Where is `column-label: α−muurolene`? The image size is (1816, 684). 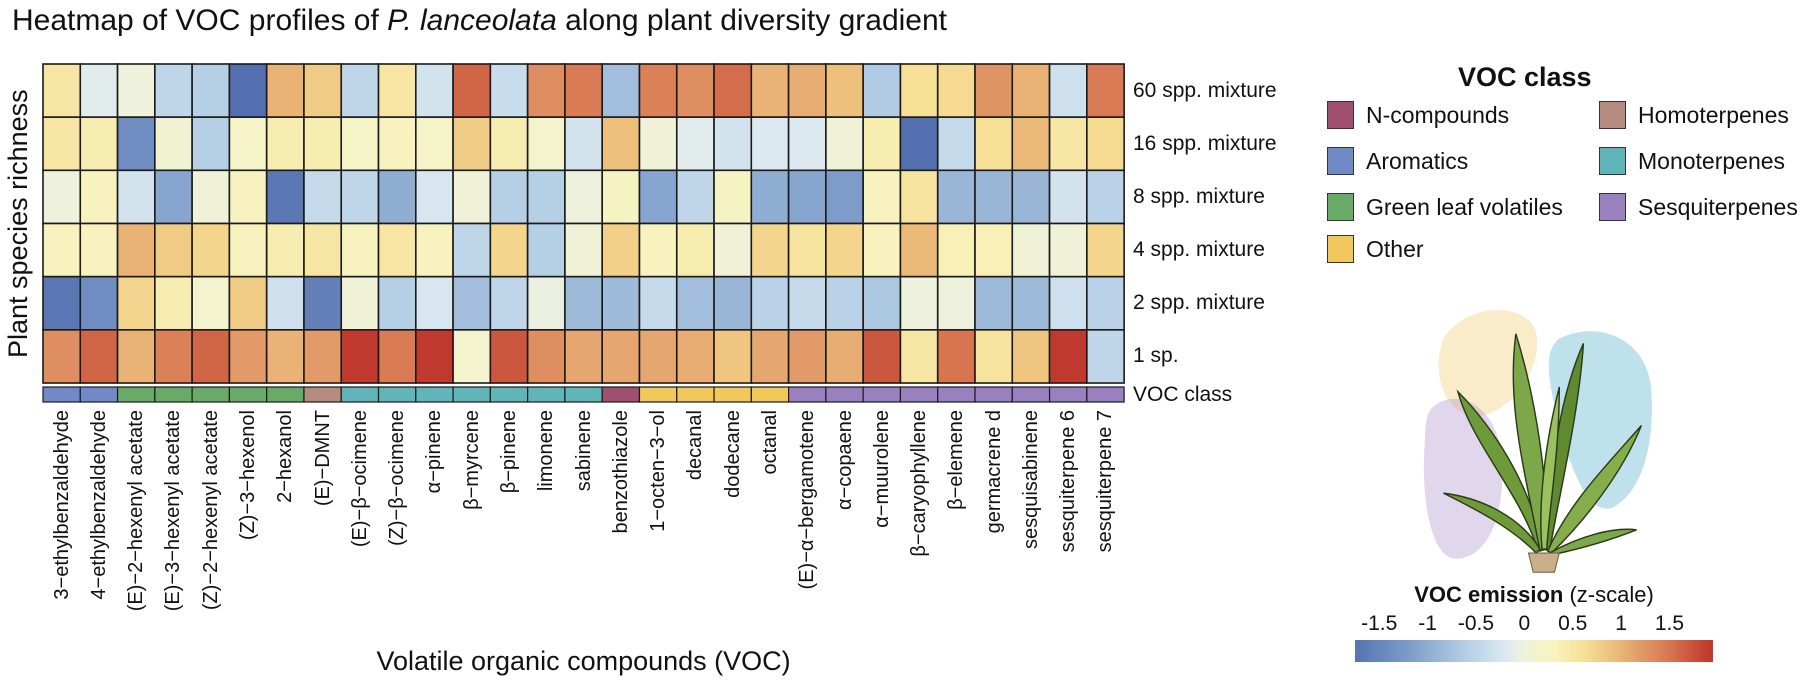 column-label: α−muurolene is located at coordinates (881, 469).